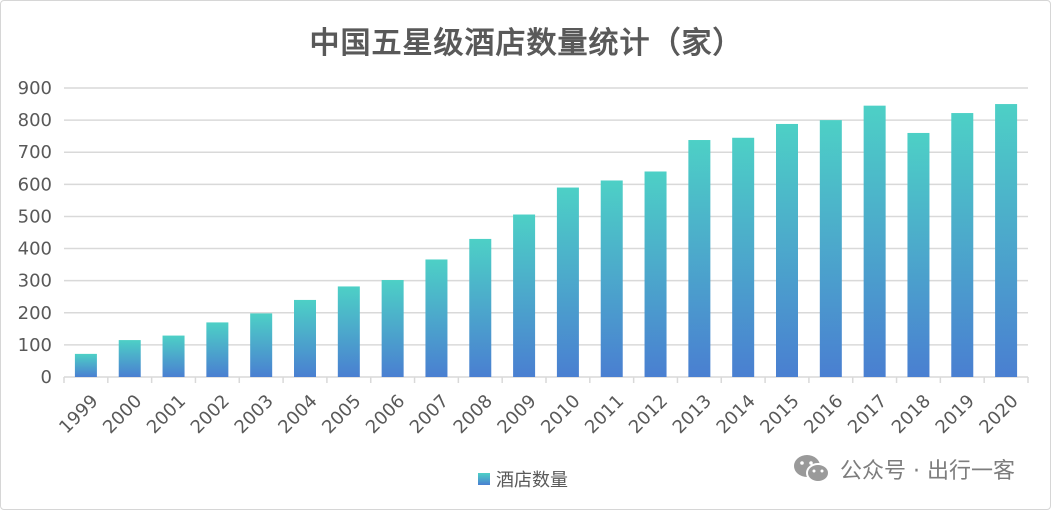 This screenshot has width=1053, height=512. What do you see at coordinates (524, 295) in the screenshot?
I see `bar-2009` at bounding box center [524, 295].